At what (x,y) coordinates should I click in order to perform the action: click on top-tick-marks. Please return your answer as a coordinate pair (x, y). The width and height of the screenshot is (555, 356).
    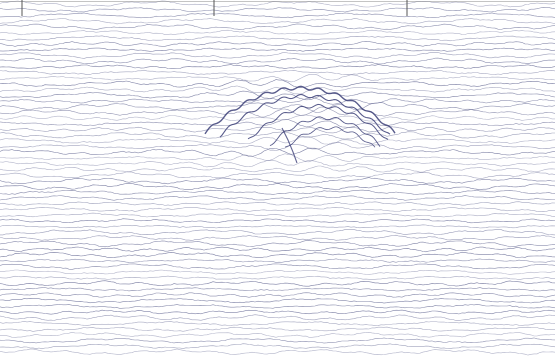
    Looking at the image, I should click on (277, 8).